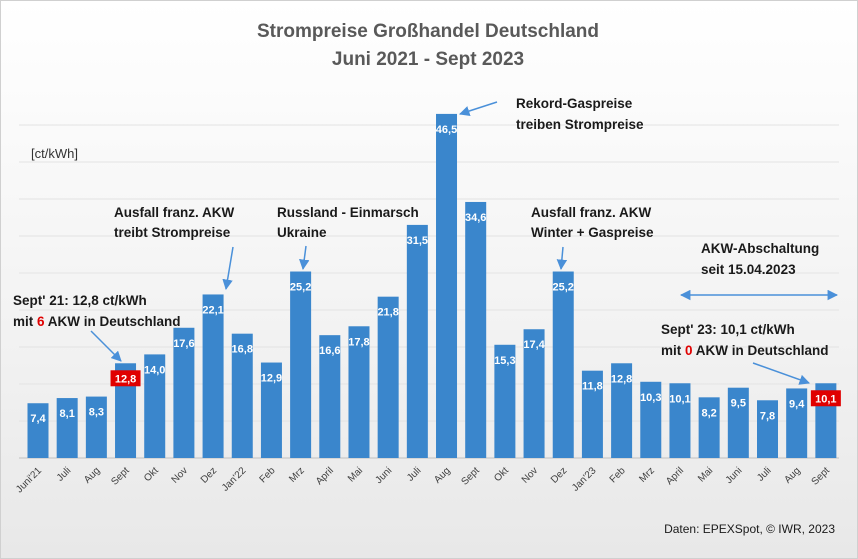  What do you see at coordinates (428, 59) in the screenshot?
I see `chart-subtitle: Juni 2021 - Sept 2023` at bounding box center [428, 59].